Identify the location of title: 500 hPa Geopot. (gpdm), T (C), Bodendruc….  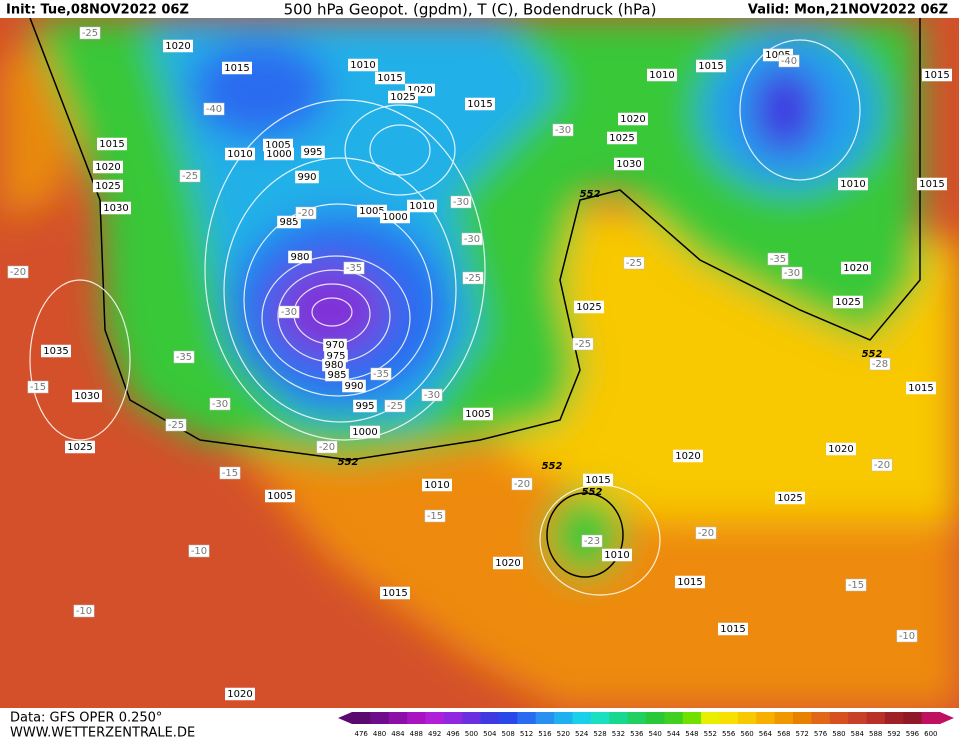
(470, 10).